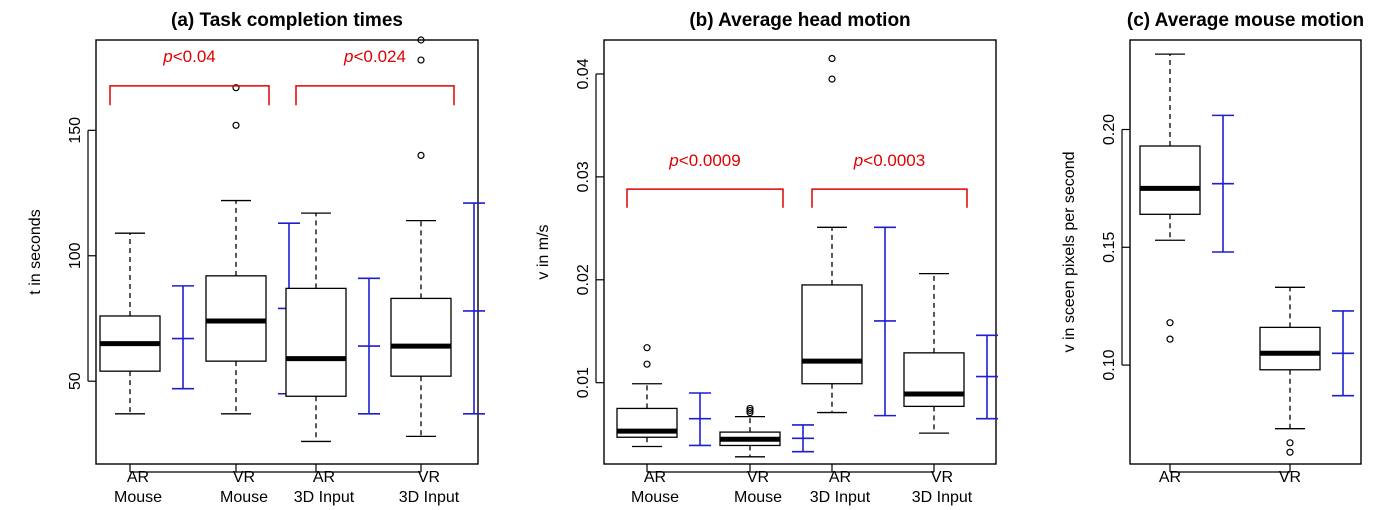  I want to click on significance-bracket: p<0.04, so click(189, 76).